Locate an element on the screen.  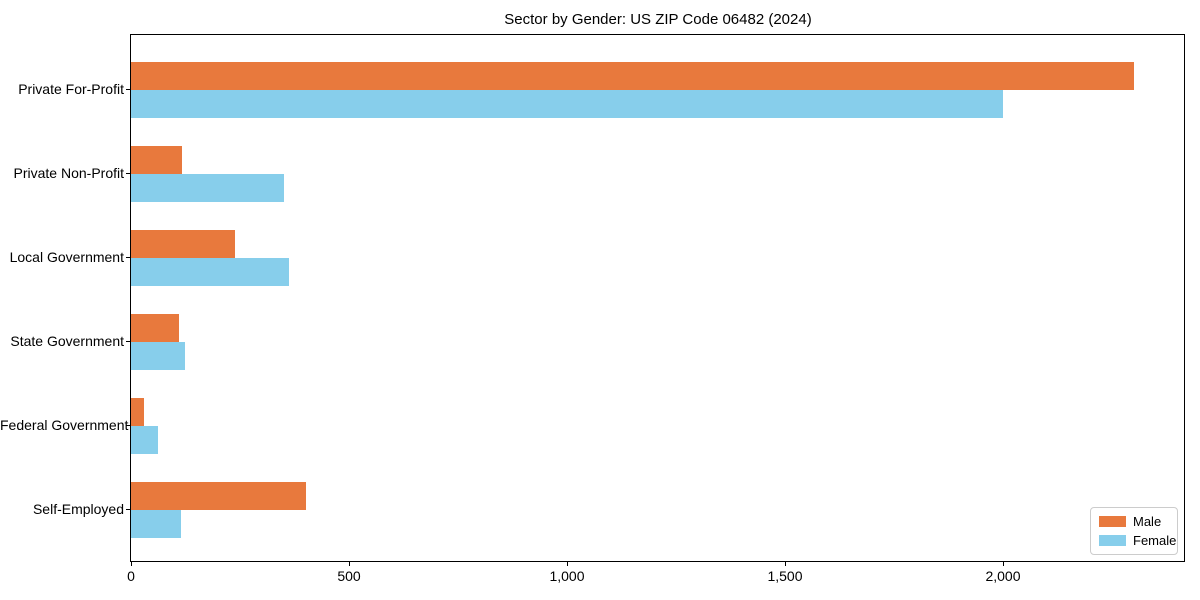
x-tick-label-1-000: 1,000 is located at coordinates (567, 576).